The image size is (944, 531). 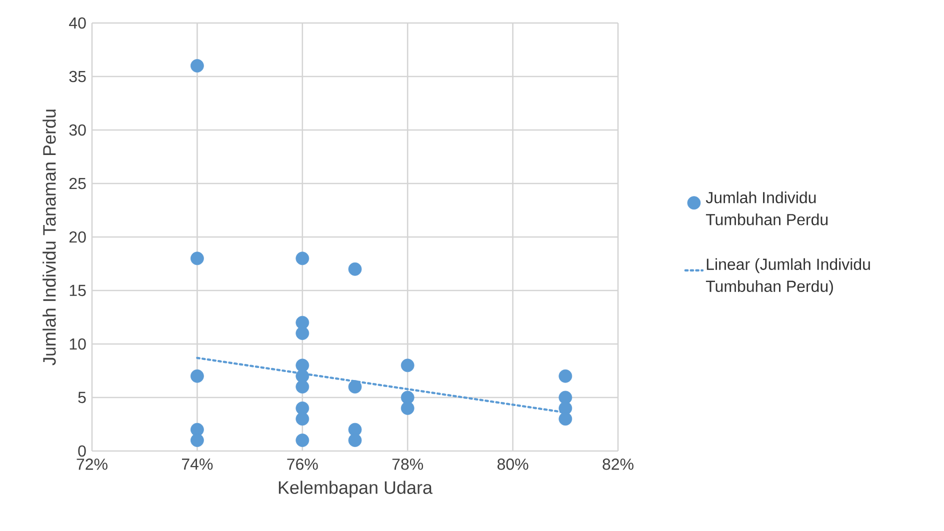 What do you see at coordinates (78, 290) in the screenshot?
I see `y-tick-label: 15` at bounding box center [78, 290].